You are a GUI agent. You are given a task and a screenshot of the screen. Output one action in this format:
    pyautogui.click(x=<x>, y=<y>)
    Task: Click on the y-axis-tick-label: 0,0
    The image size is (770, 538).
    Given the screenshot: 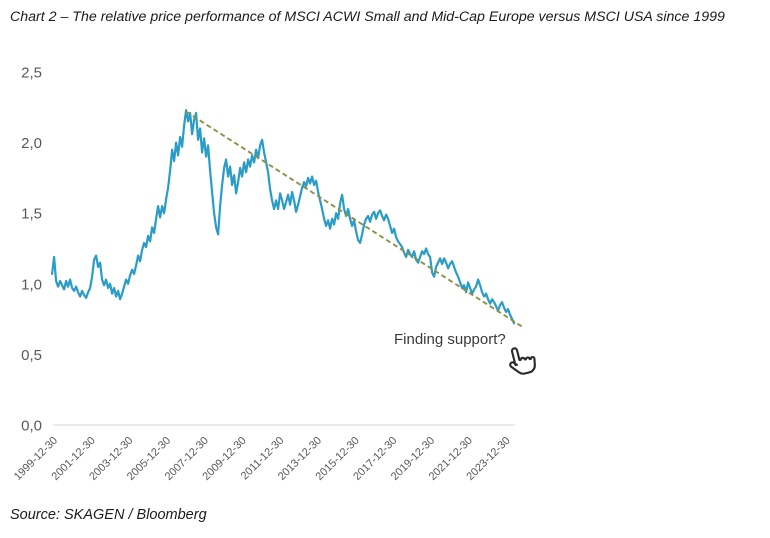 What is the action you would take?
    pyautogui.click(x=31, y=426)
    